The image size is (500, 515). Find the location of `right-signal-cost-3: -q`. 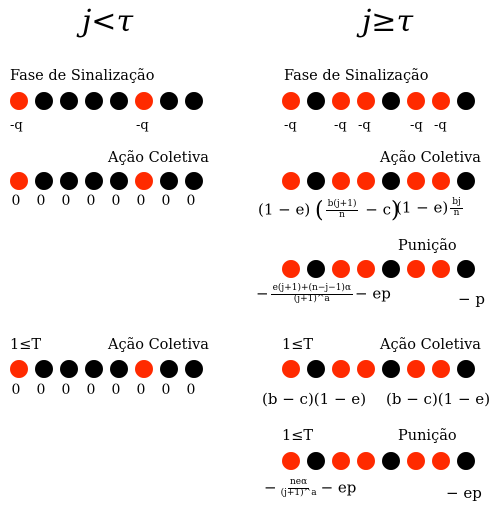

right-signal-cost-3: -q is located at coordinates (364, 125).